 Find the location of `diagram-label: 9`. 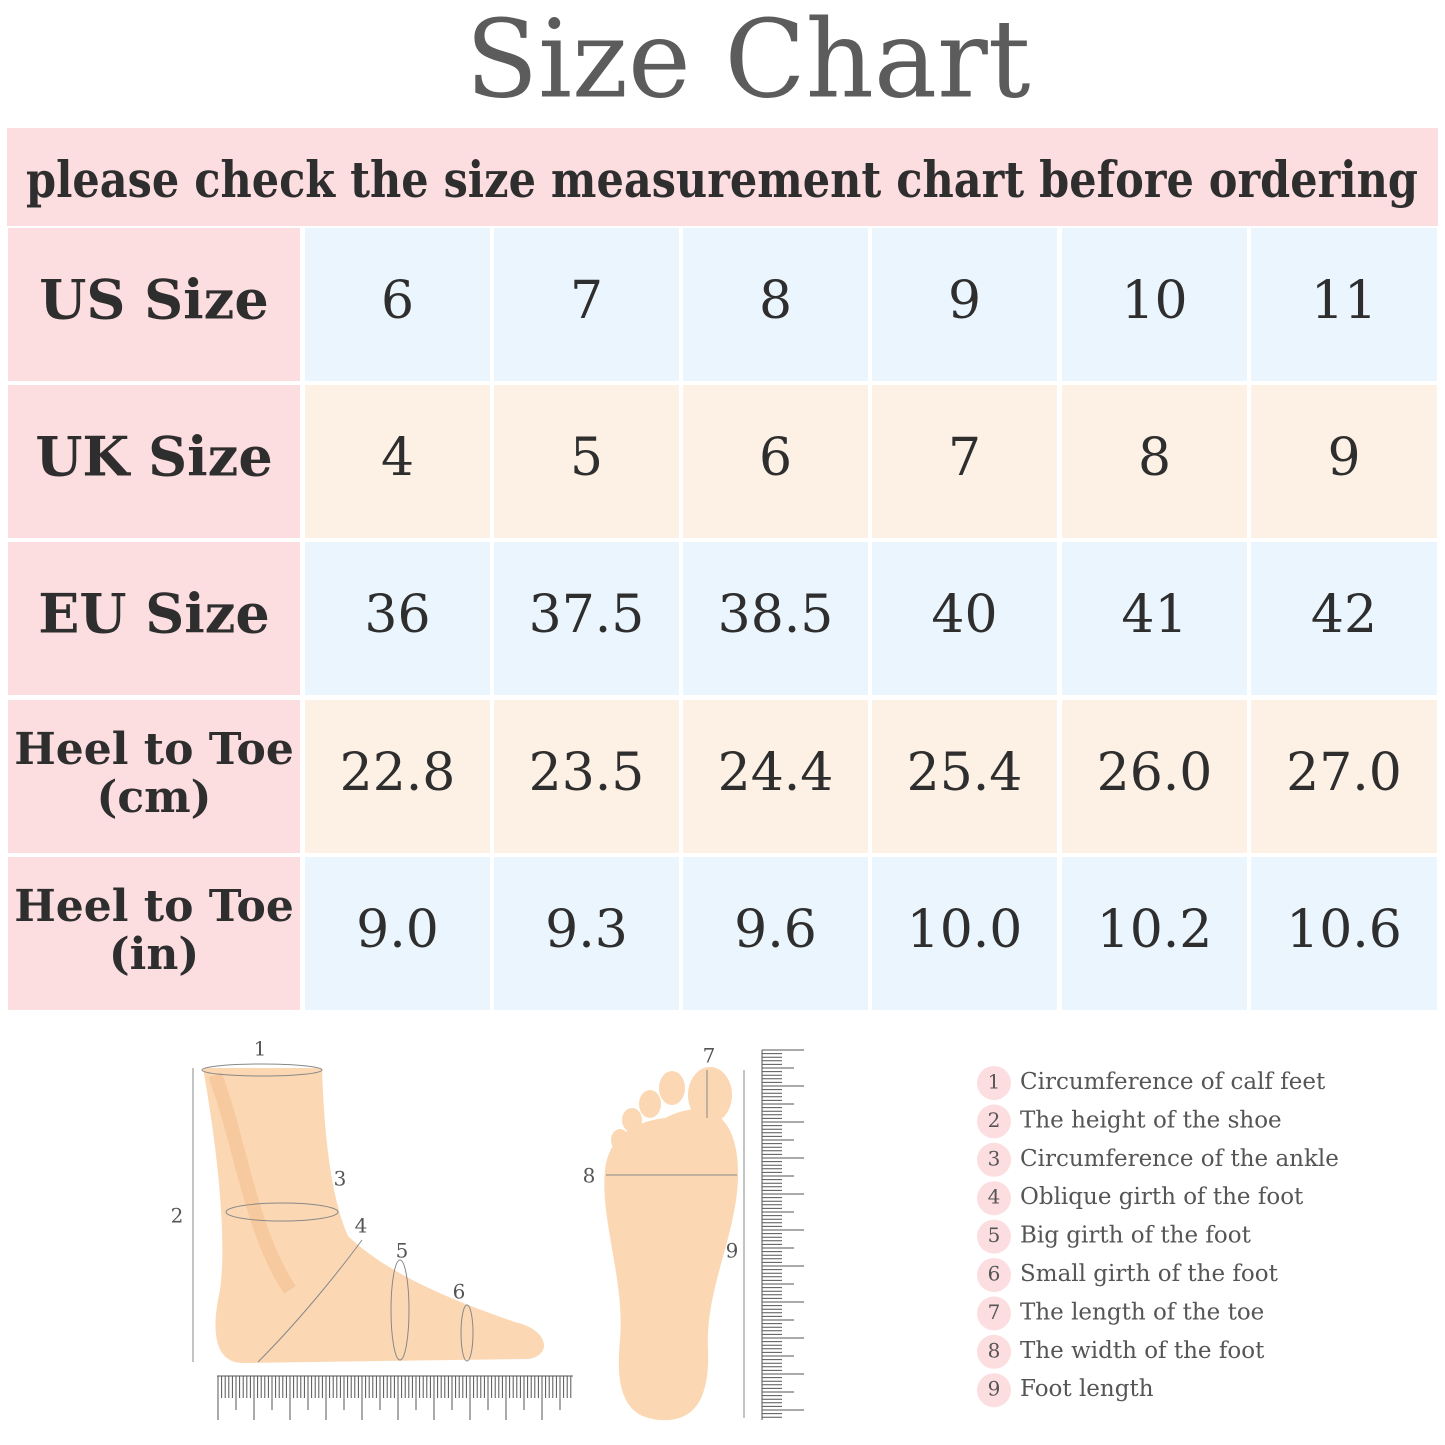

diagram-label: 9 is located at coordinates (732, 1251).